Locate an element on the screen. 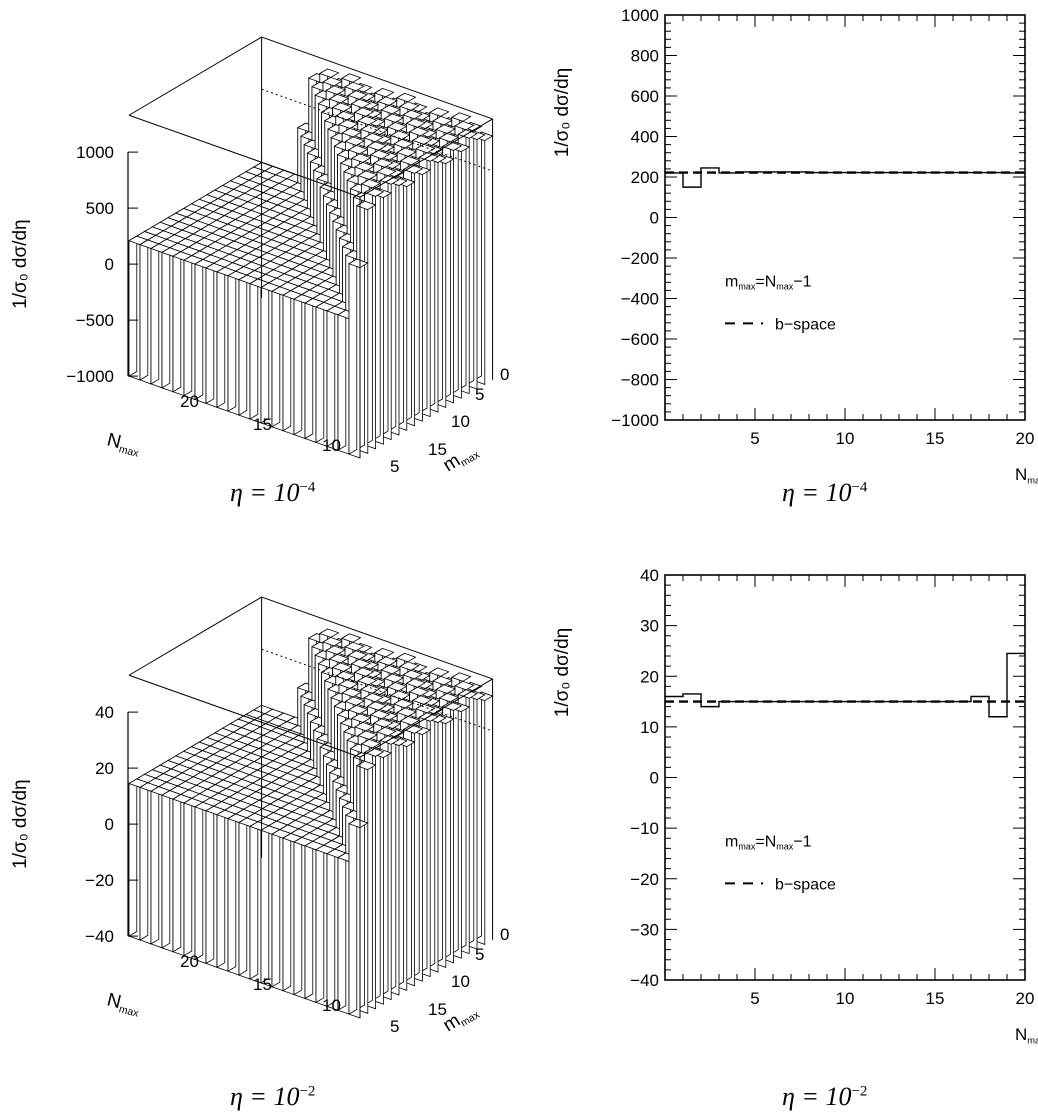  y-tick-label: 400 is located at coordinates (645, 137).